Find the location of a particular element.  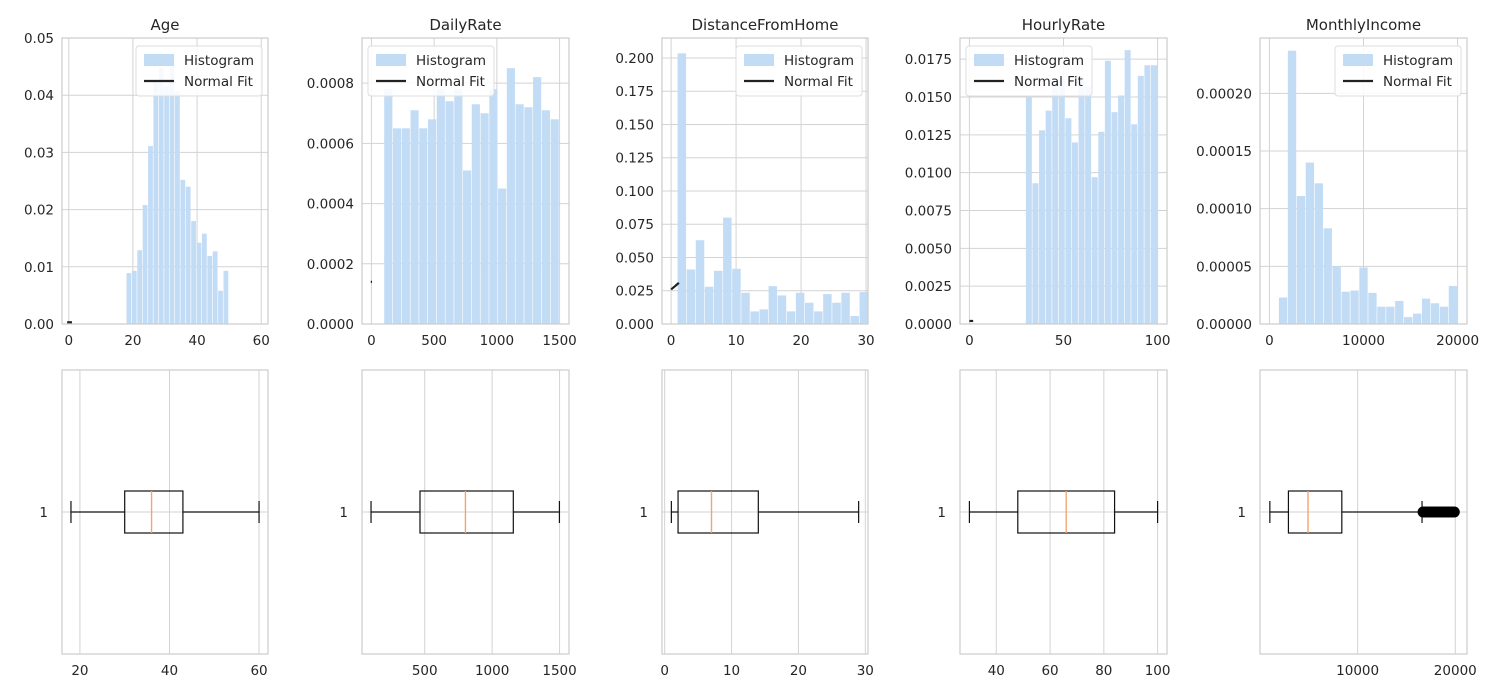

y-tick-label: 0.150 is located at coordinates (634, 125).